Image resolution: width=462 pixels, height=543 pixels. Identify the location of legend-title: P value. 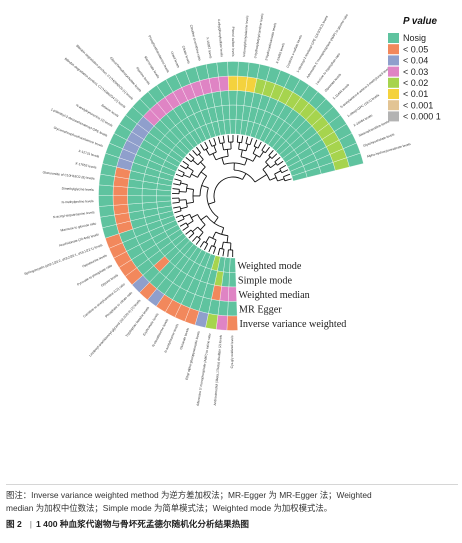
(420, 21).